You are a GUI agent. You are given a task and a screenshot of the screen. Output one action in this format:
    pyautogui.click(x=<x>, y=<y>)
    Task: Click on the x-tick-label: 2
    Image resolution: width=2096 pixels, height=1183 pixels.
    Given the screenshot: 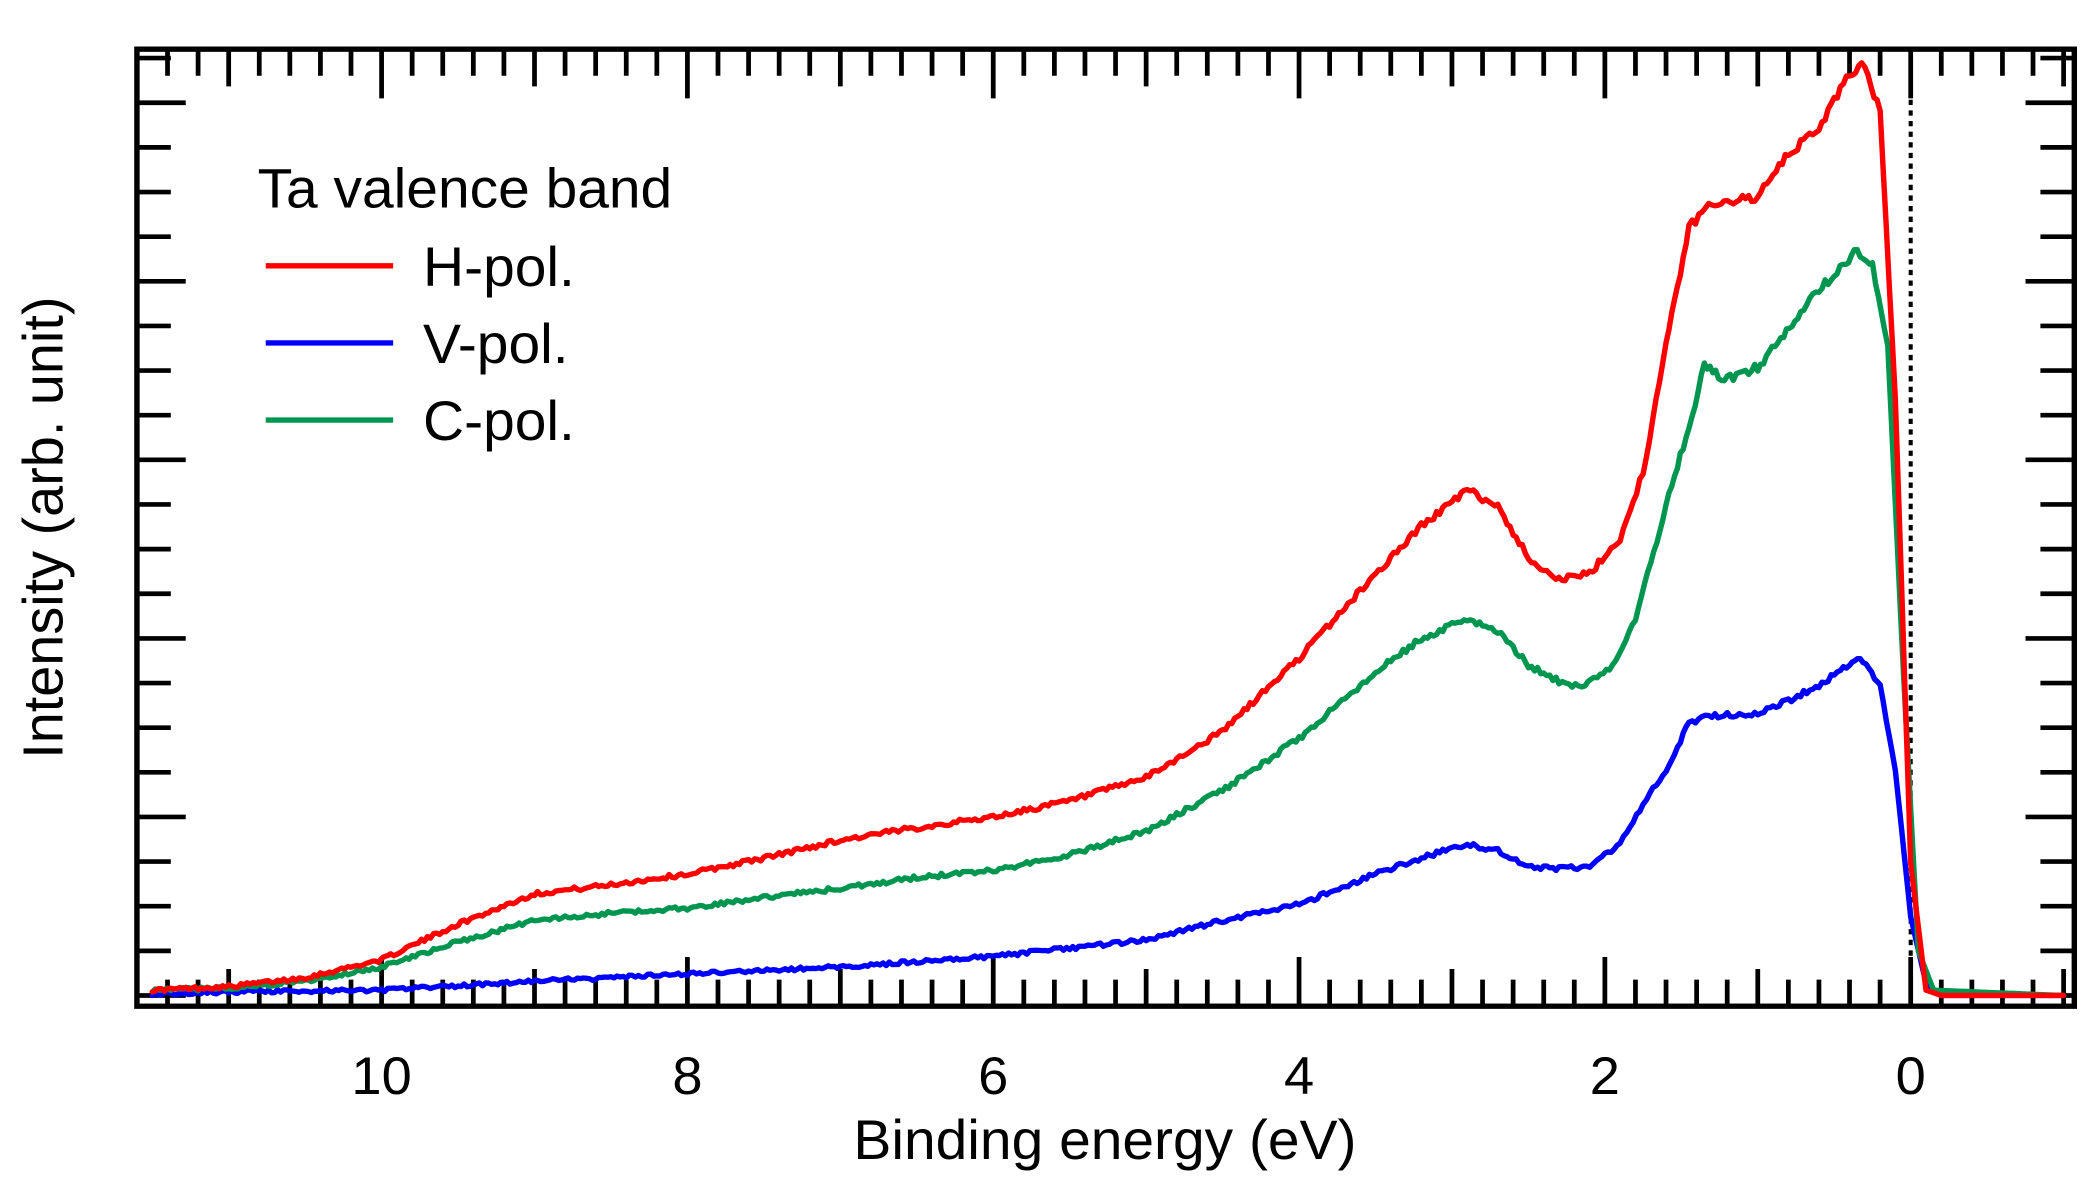 What is the action you would take?
    pyautogui.click(x=1605, y=1075)
    